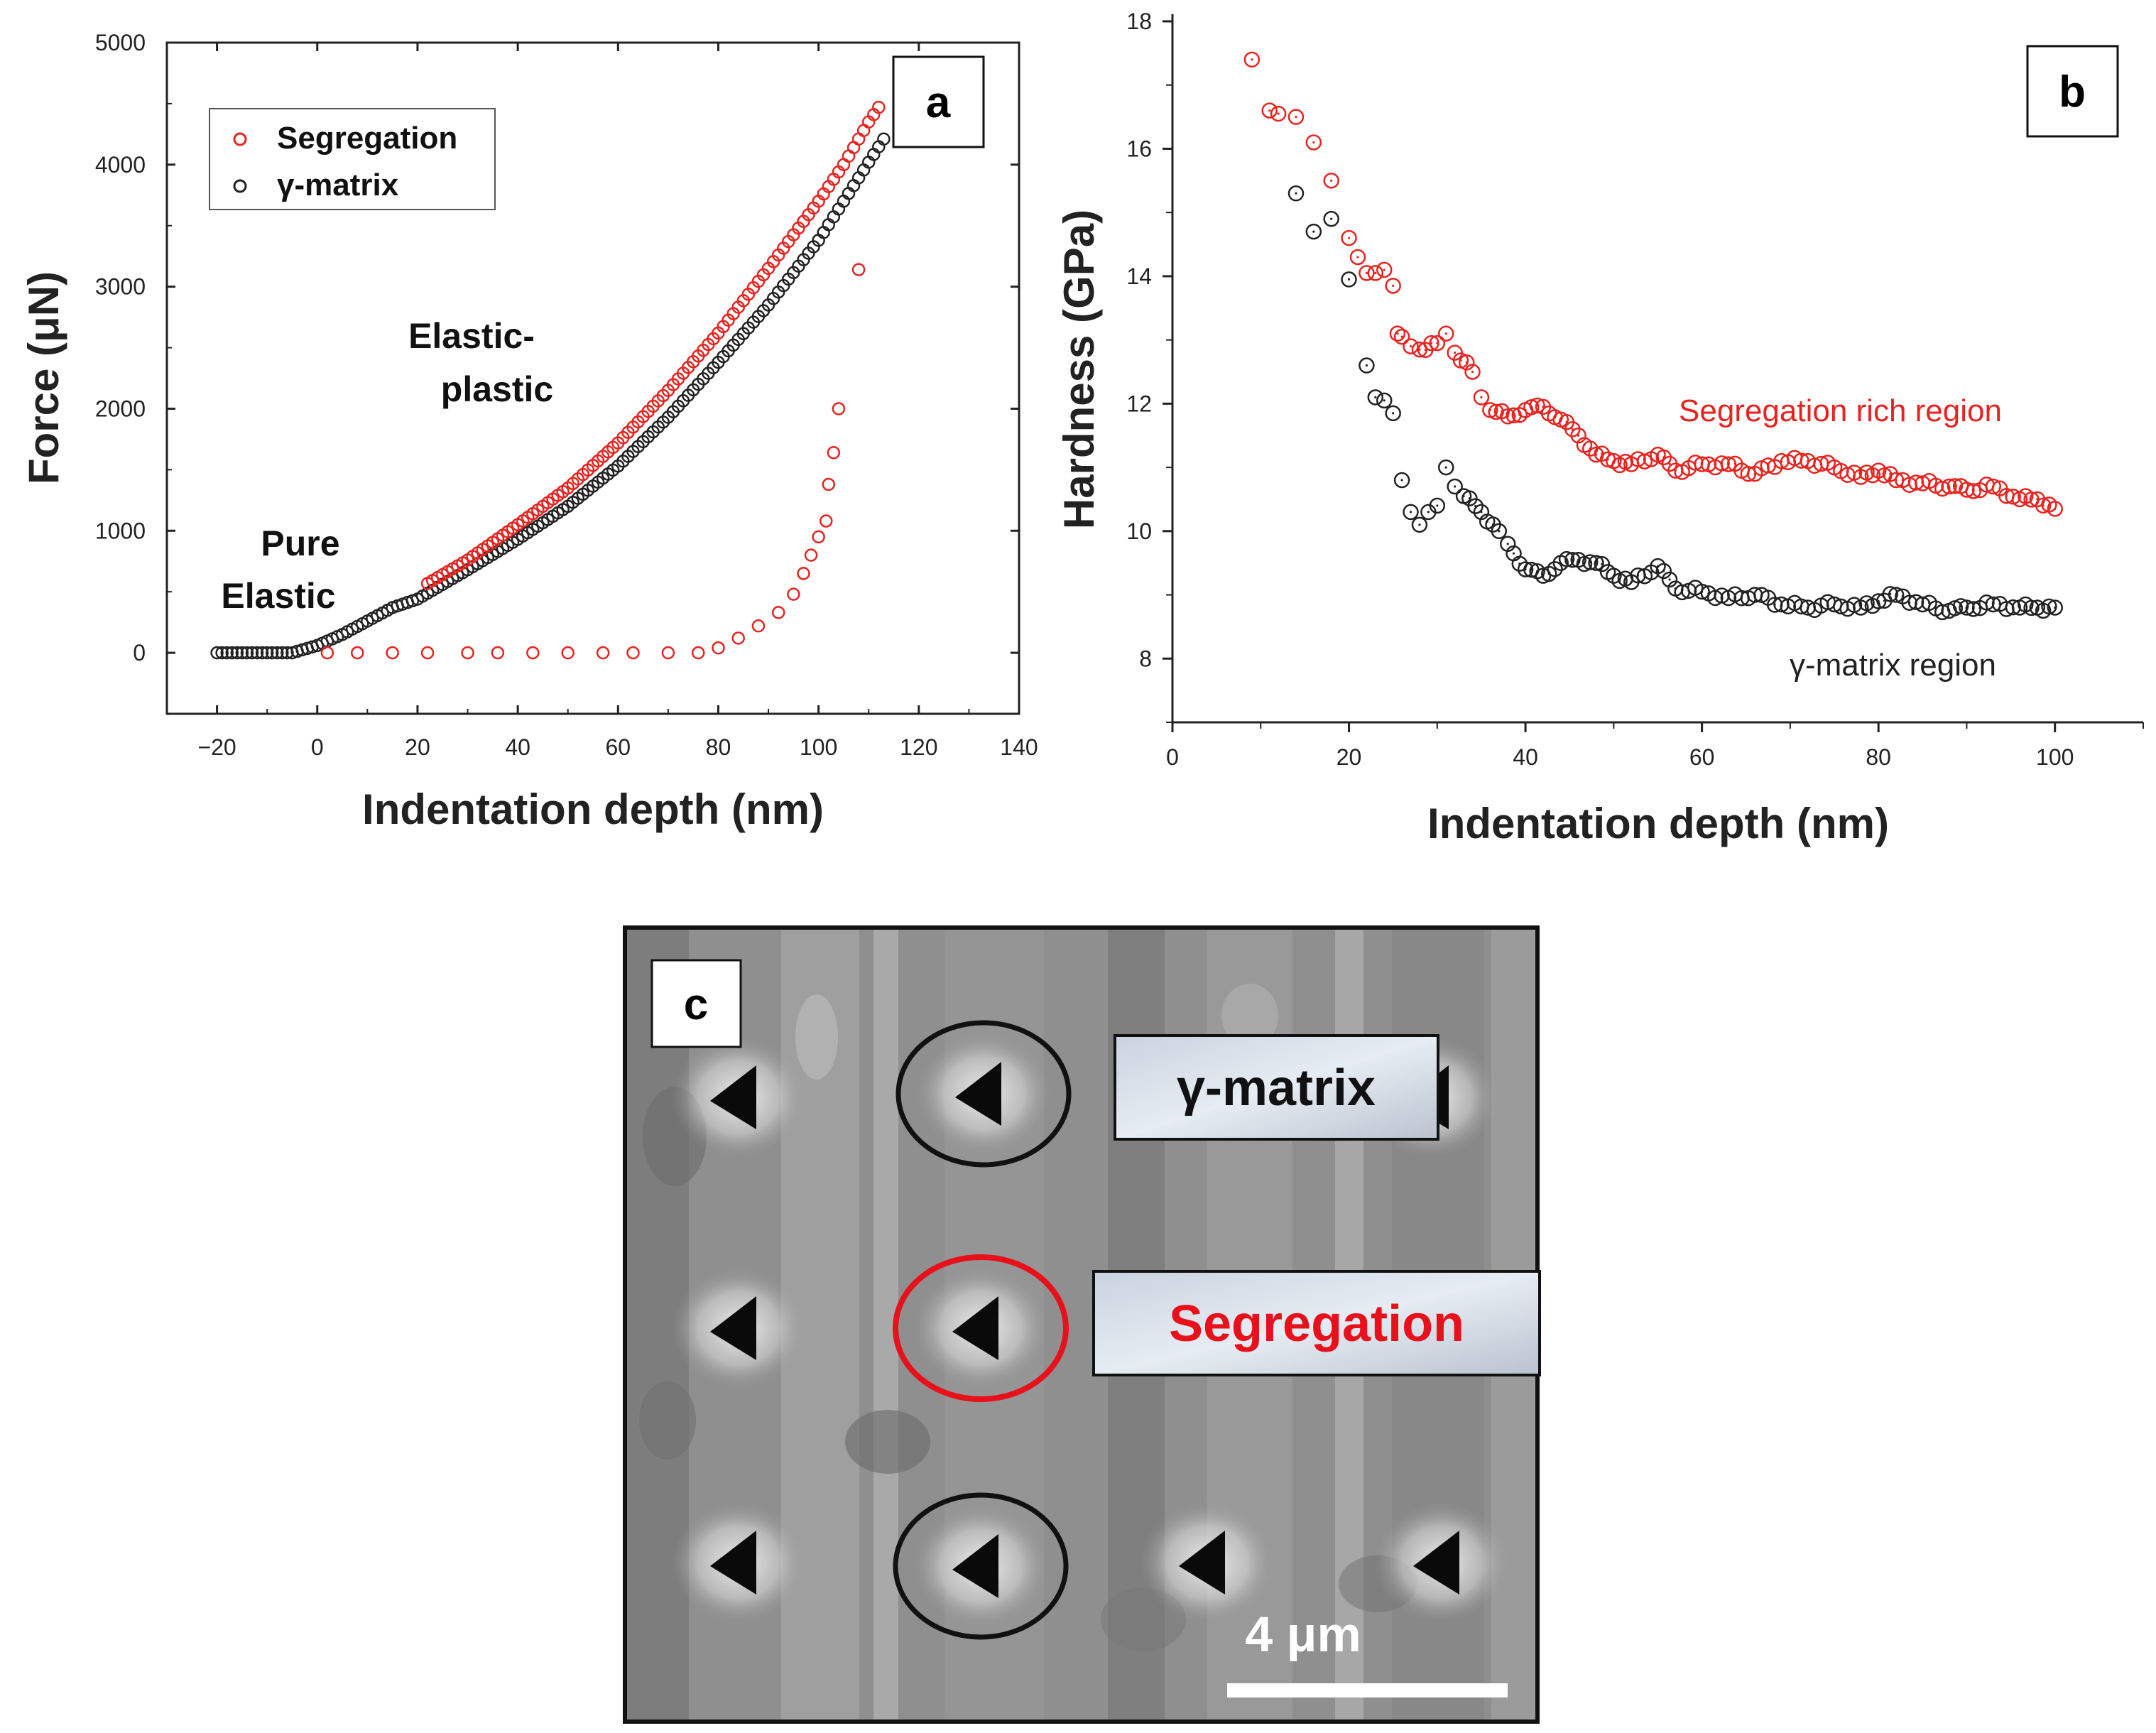 The width and height of the screenshot is (2156, 1733). What do you see at coordinates (593, 809) in the screenshot?
I see `panel-a-x-axis-label: Indentation depth (nm)` at bounding box center [593, 809].